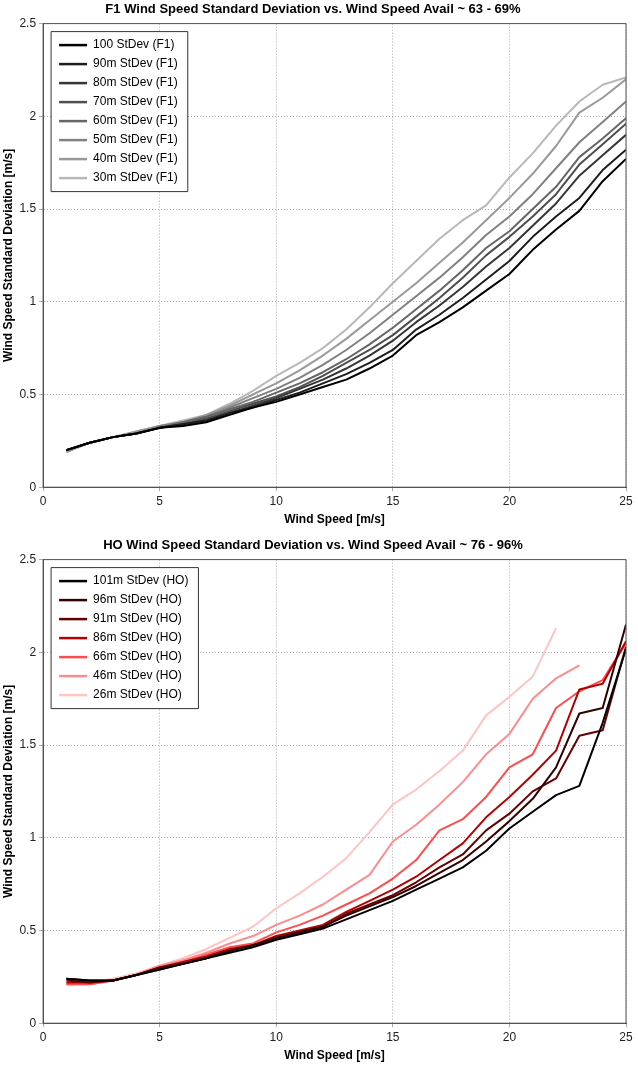  What do you see at coordinates (134, 44) in the screenshot?
I see `legend-label: 100 StDev (F1)` at bounding box center [134, 44].